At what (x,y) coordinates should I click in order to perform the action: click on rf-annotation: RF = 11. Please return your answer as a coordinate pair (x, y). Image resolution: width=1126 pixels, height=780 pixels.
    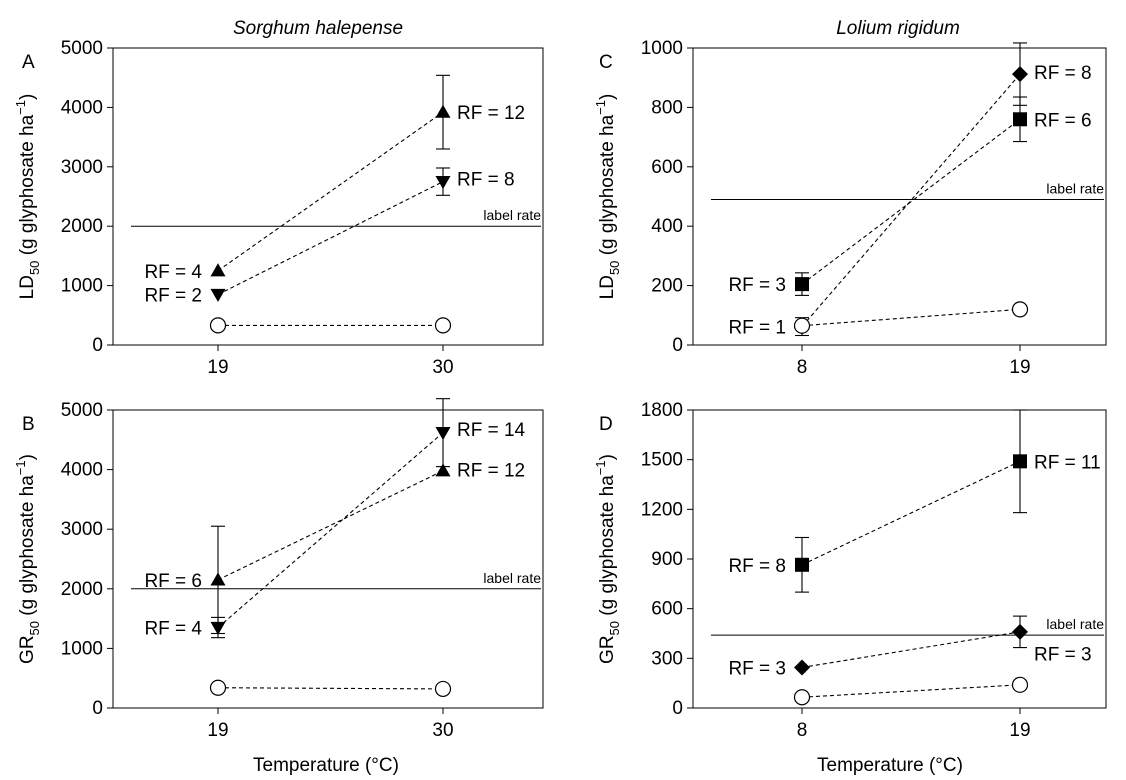
    Looking at the image, I should click on (1067, 462).